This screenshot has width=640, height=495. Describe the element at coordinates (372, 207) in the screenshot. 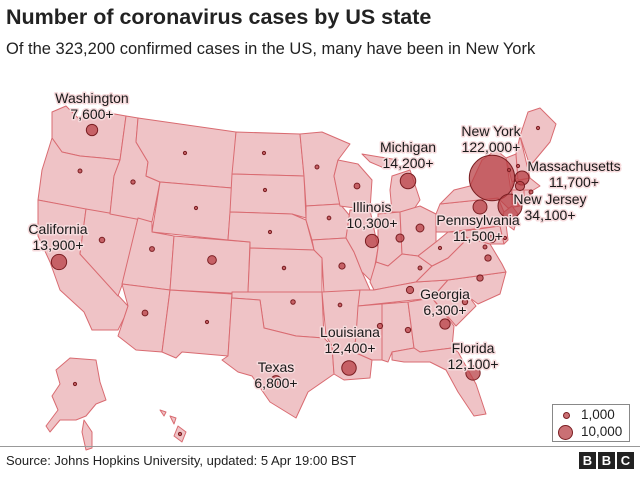

I see `state-label-name: Illinois` at that location.